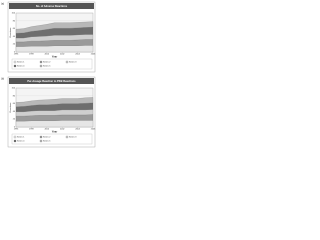 Image resolution: width=320 pixels, height=240 pixels. What do you see at coordinates (2, 79) in the screenshot?
I see `panel-label: (b)` at bounding box center [2, 79].